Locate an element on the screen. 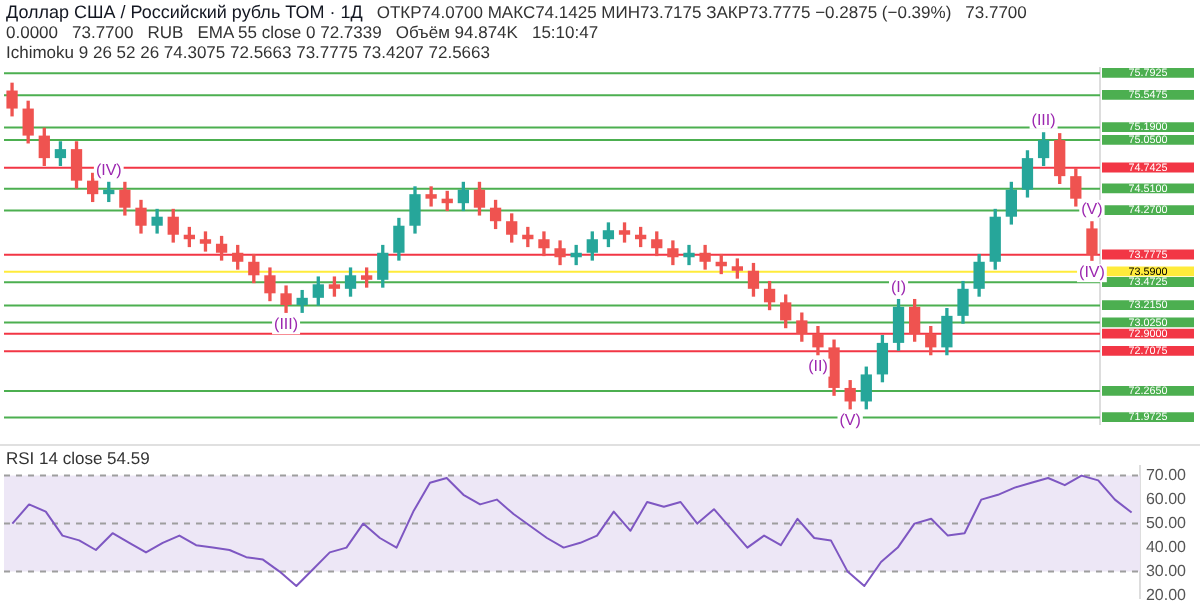 The image size is (1200, 616). text: Объём 94.874K is located at coordinates (456, 32).